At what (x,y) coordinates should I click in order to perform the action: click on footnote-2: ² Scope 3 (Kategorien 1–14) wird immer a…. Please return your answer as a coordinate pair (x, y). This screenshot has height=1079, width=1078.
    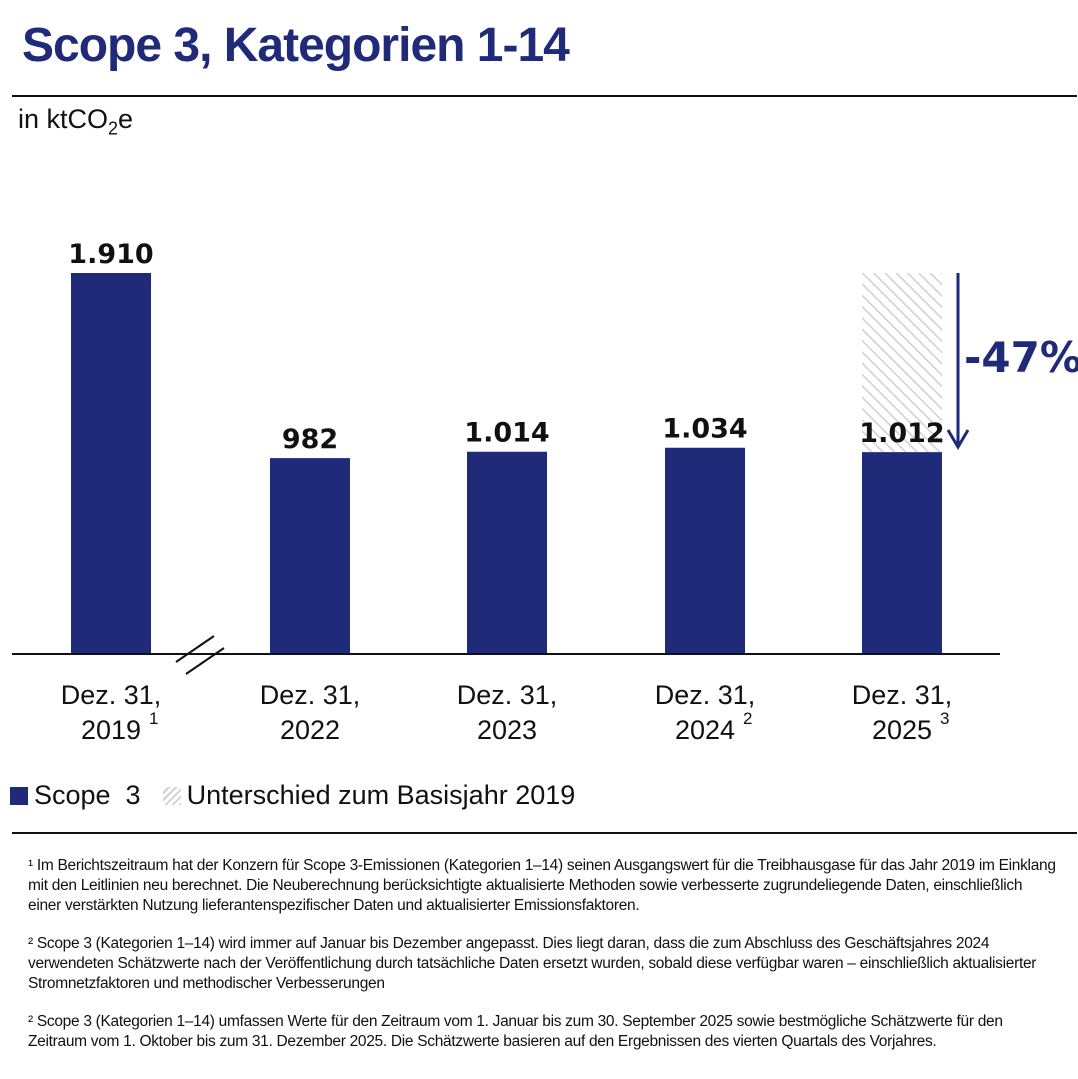
    Looking at the image, I should click on (532, 963).